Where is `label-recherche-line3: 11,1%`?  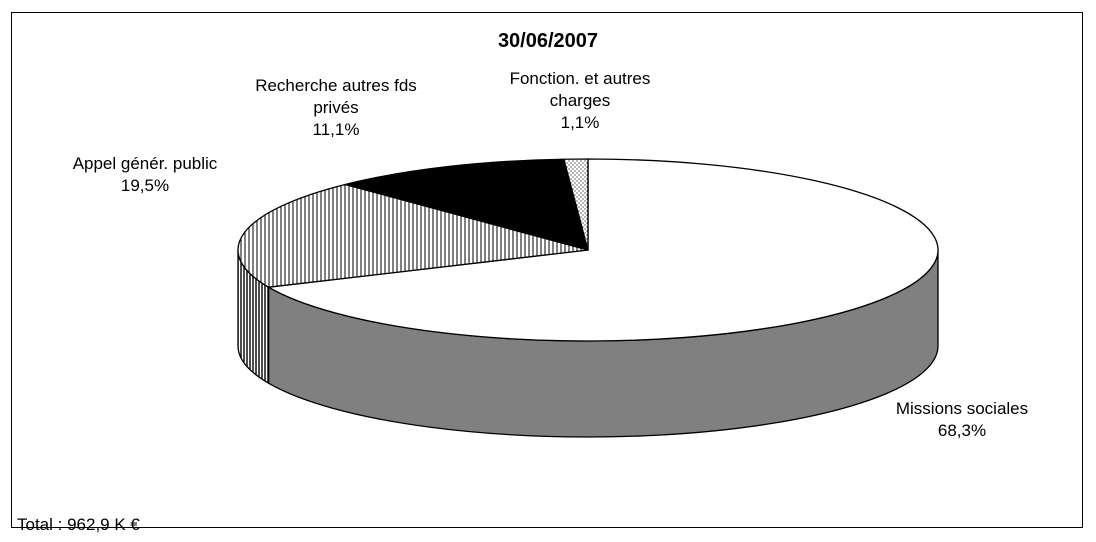 label-recherche-line3: 11,1% is located at coordinates (336, 129).